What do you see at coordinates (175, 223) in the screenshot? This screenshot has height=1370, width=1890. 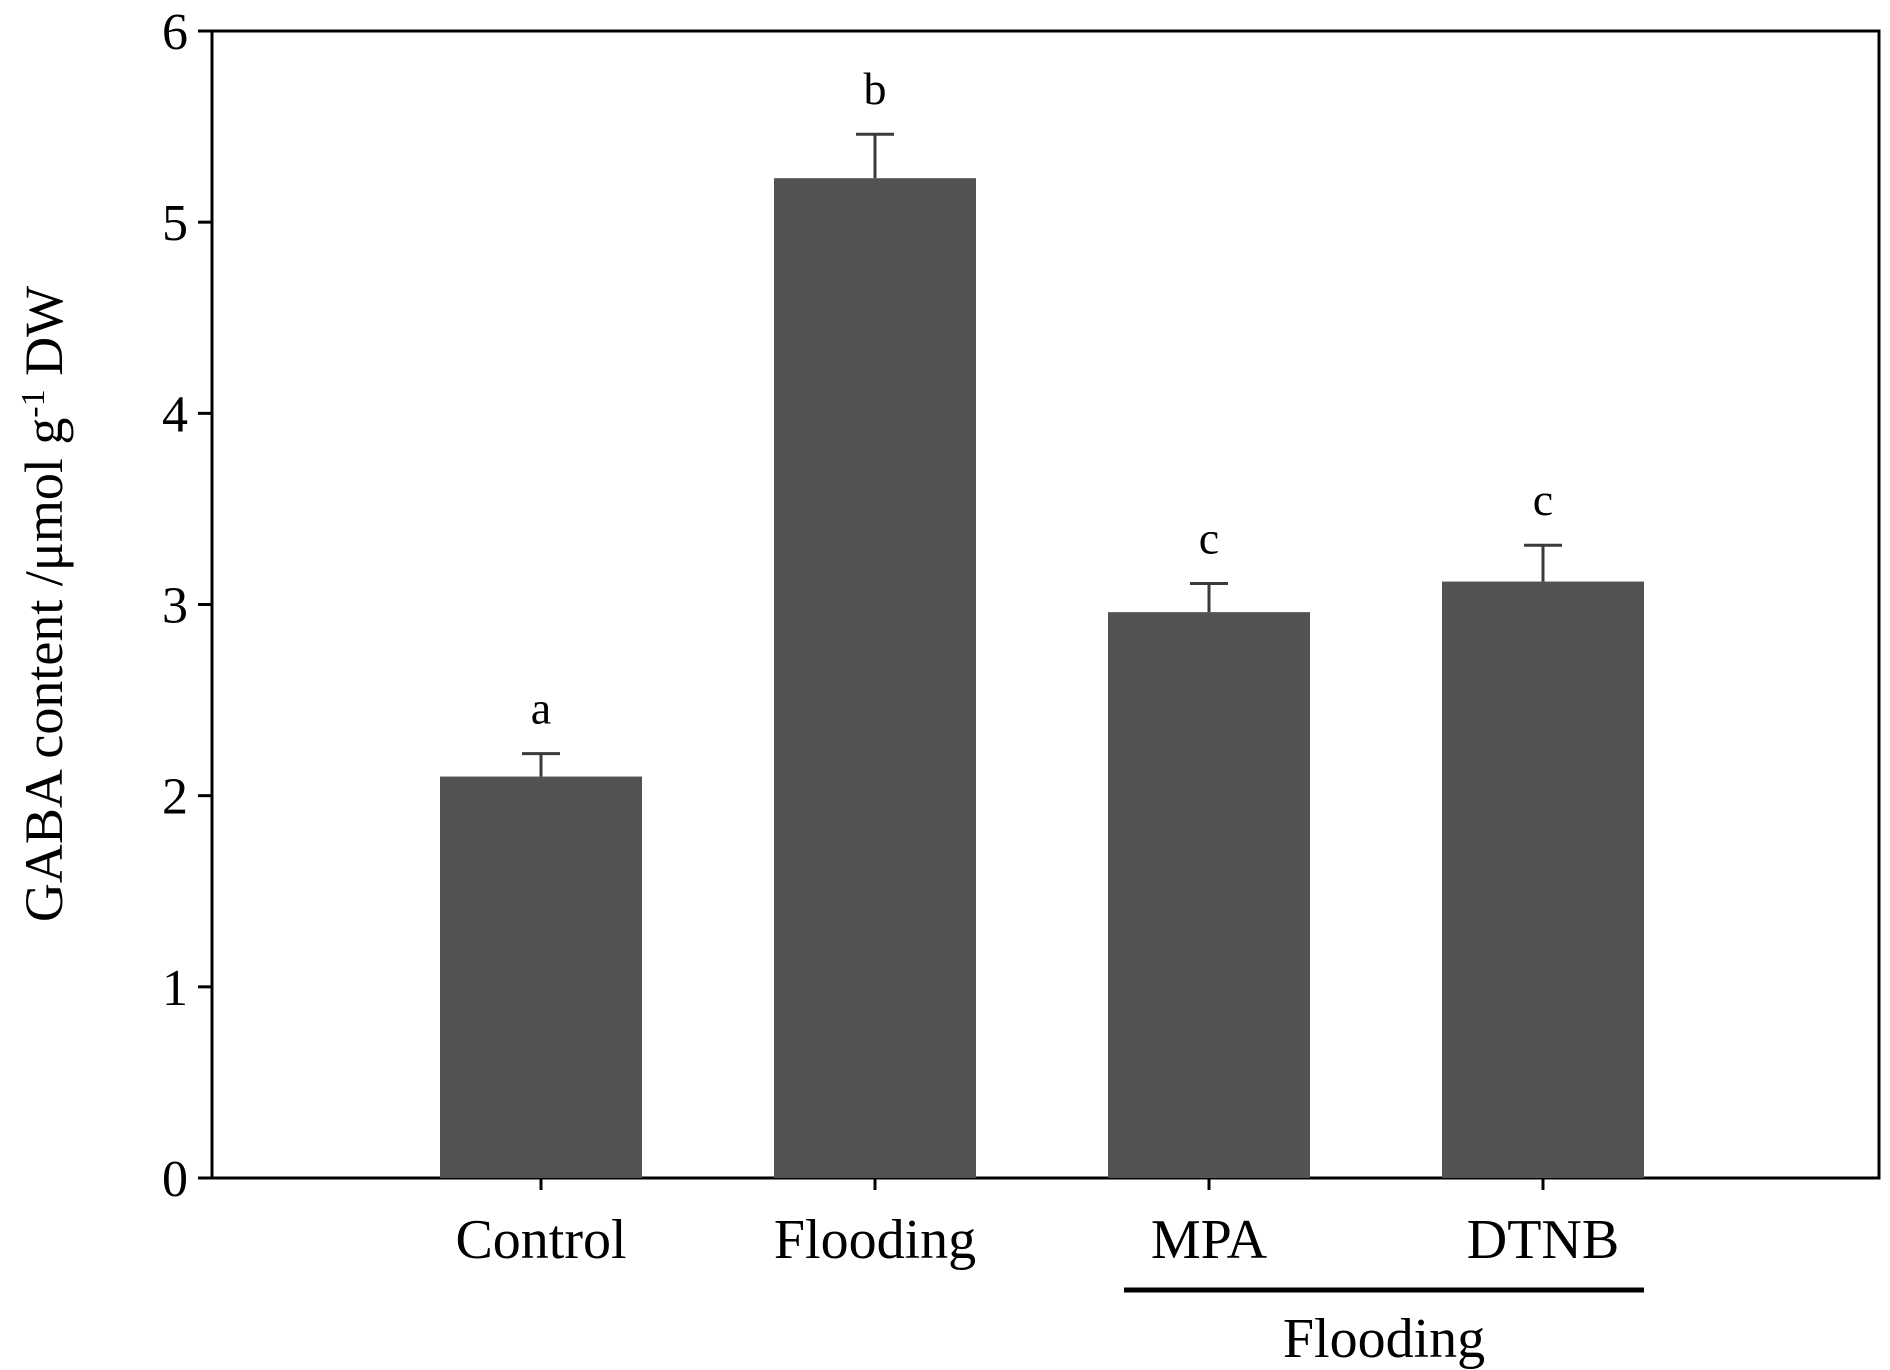 I see `y-tick-label: 5` at bounding box center [175, 223].